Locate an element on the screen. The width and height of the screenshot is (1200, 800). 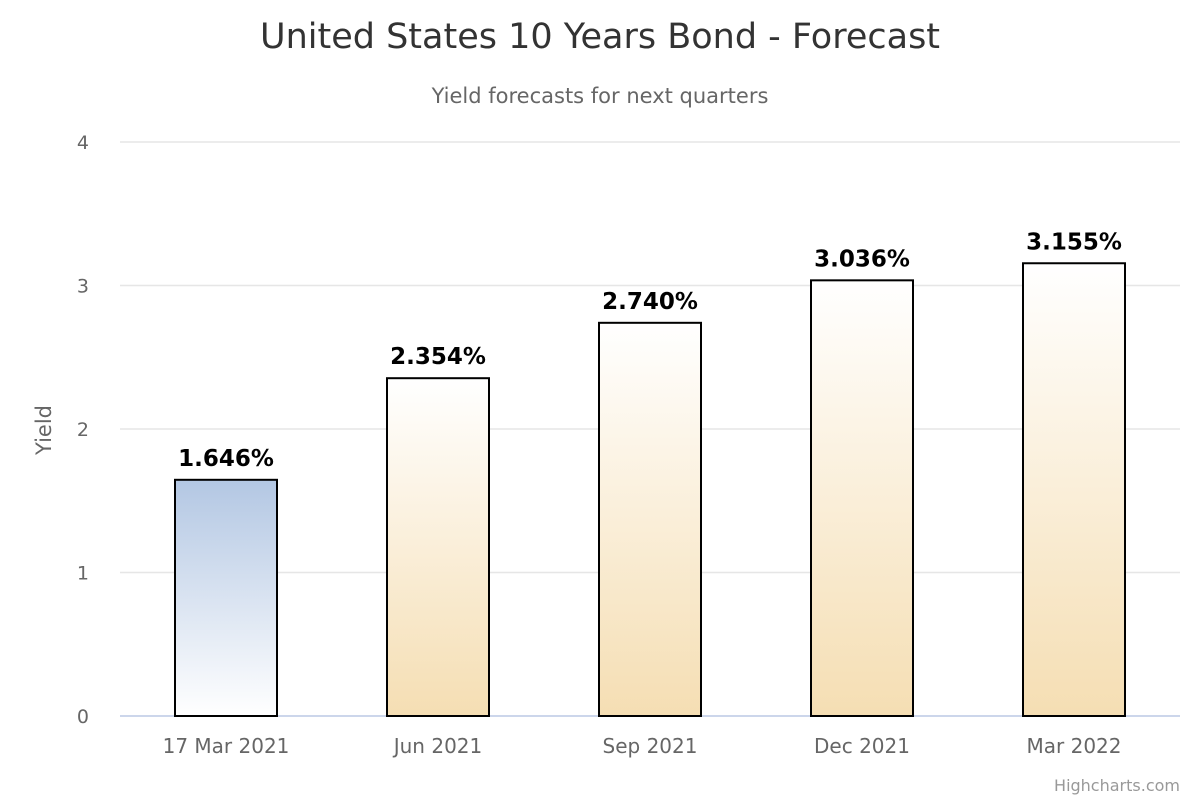
y-tick-label: 0 is located at coordinates (83, 717).